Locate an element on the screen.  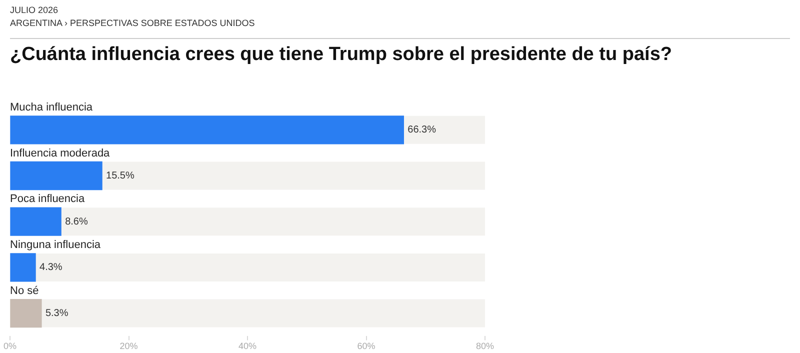
y-tick-label: Ninguna influencia is located at coordinates (56, 244).